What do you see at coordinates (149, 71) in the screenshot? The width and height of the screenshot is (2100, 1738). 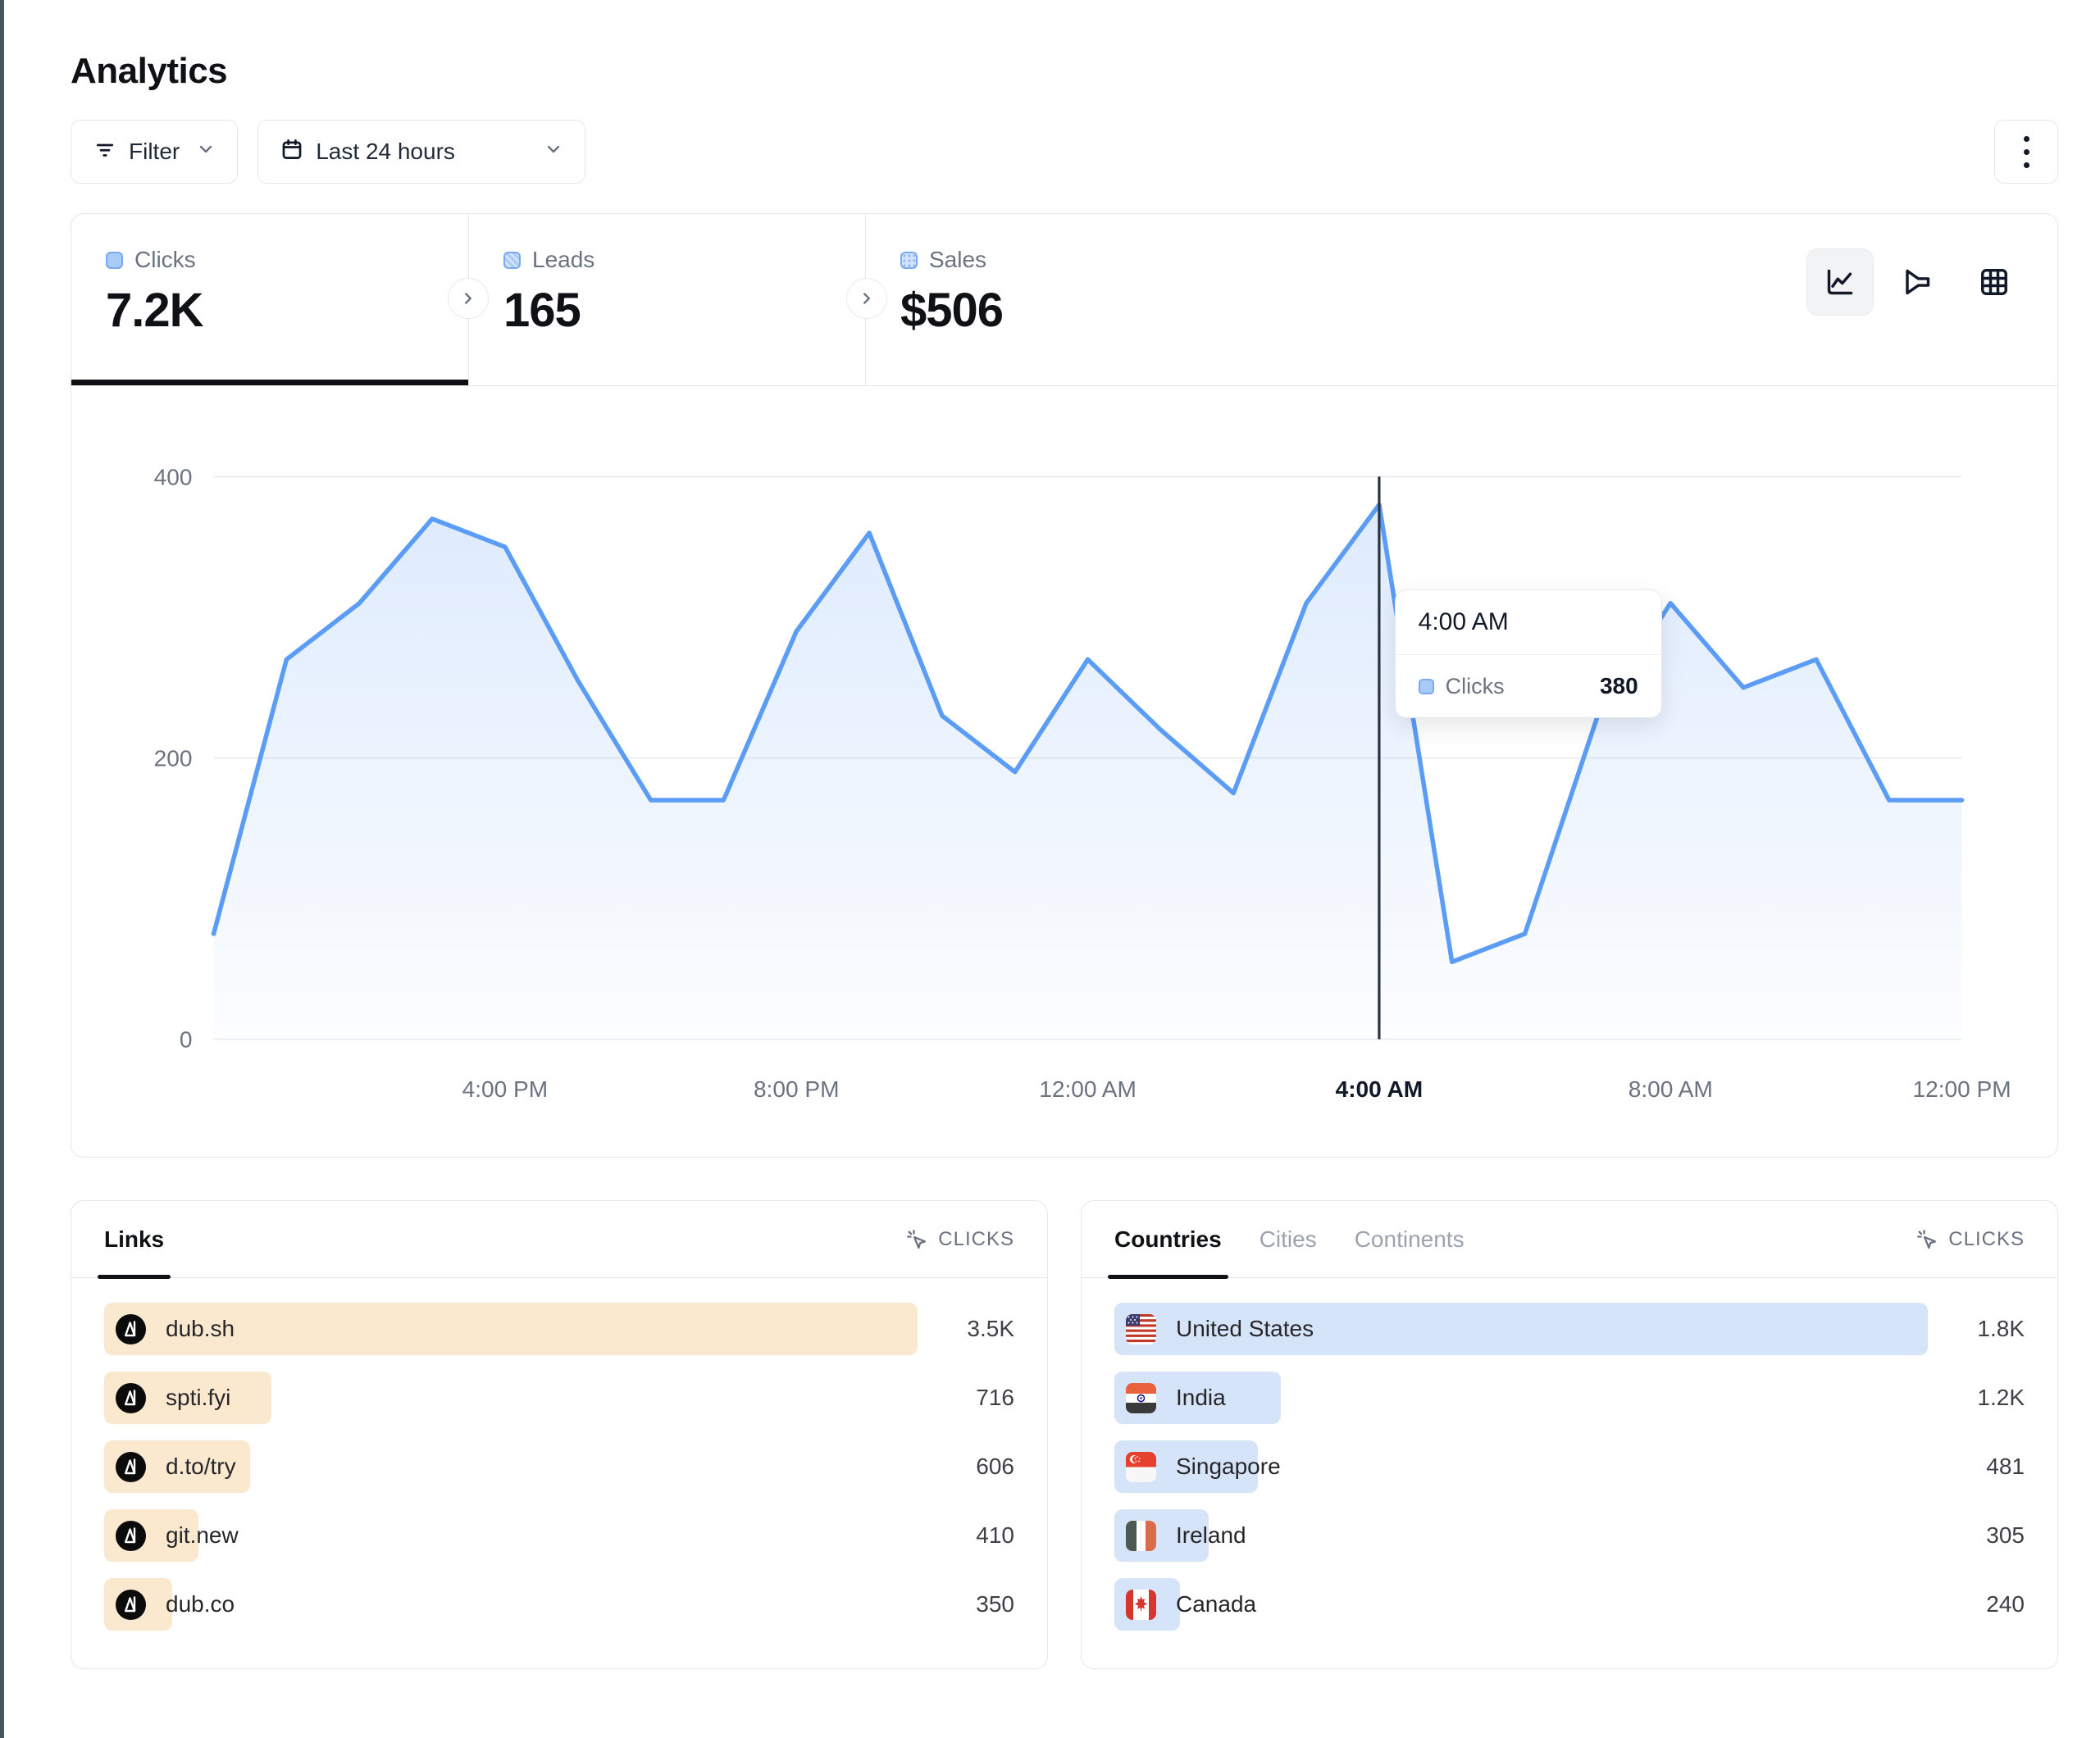 I see `page-title: Analytics` at bounding box center [149, 71].